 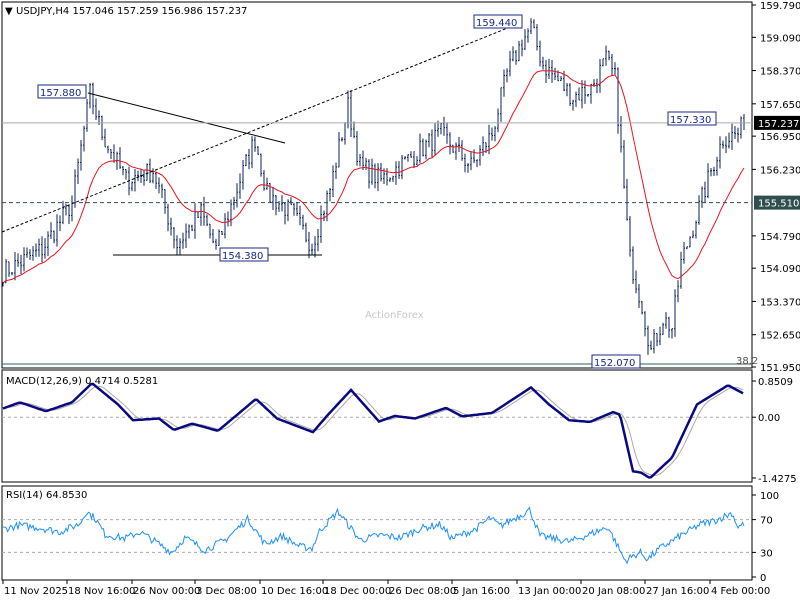 I want to click on rsi-y-tick-label: 0, so click(x=763, y=578).